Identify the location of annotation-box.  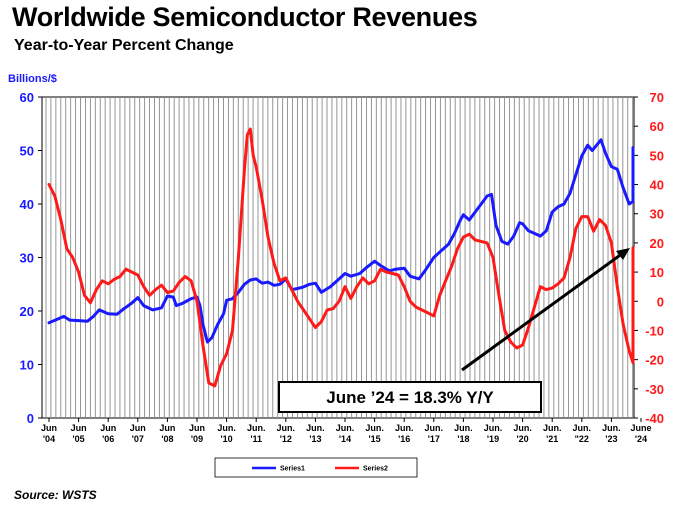
(410, 397).